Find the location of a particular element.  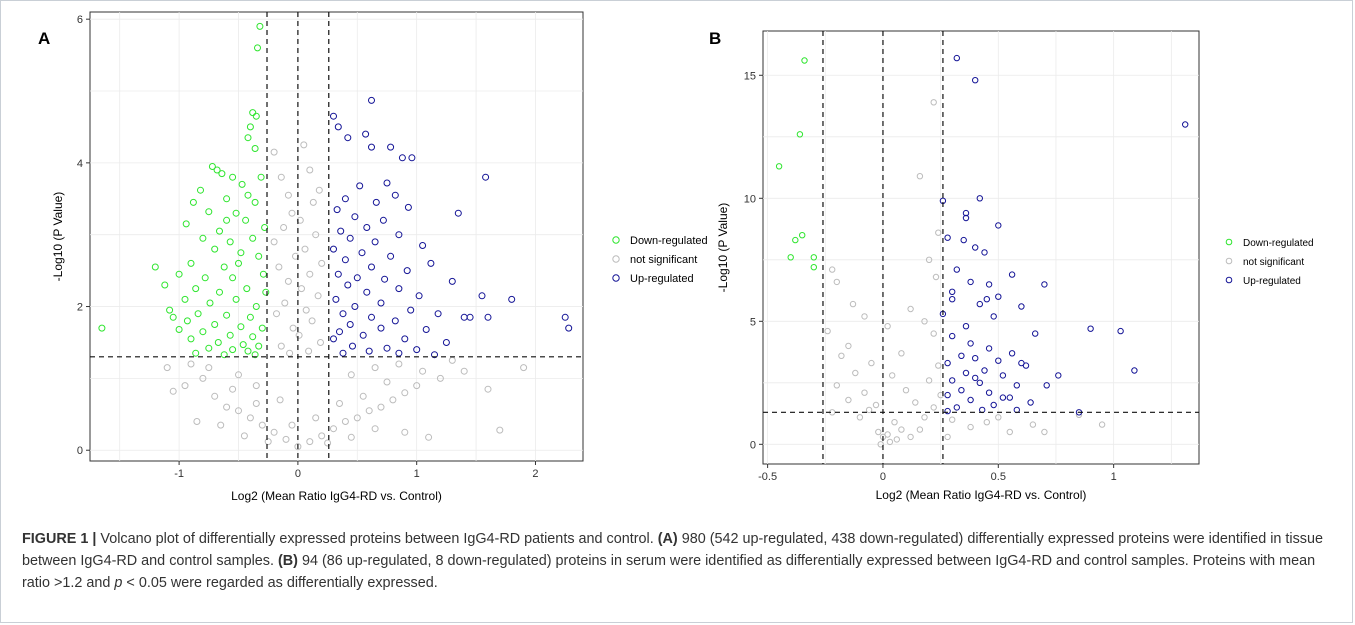

x-tick-label: 0 is located at coordinates (298, 474).